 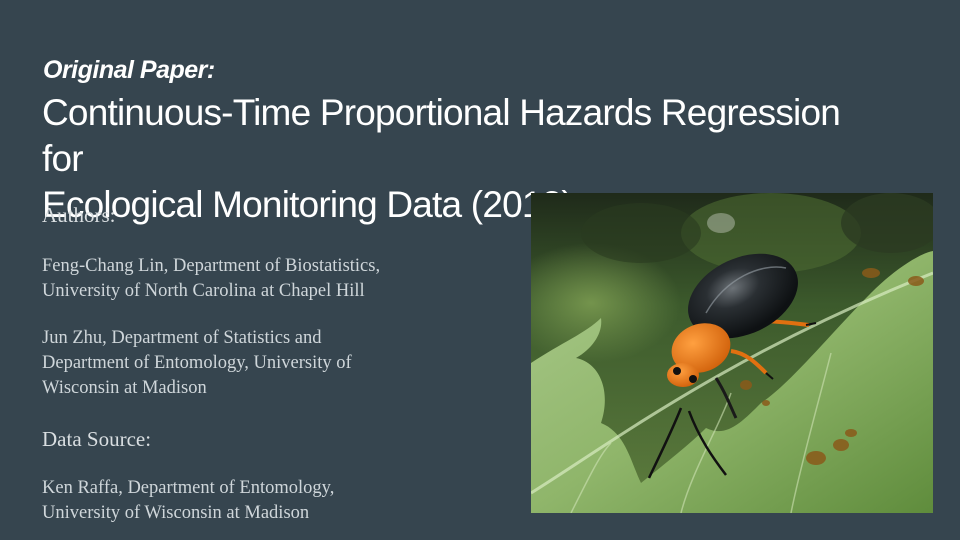 What do you see at coordinates (197, 363) in the screenshot?
I see `author-2-line-2: Department of Entomology, University of` at bounding box center [197, 363].